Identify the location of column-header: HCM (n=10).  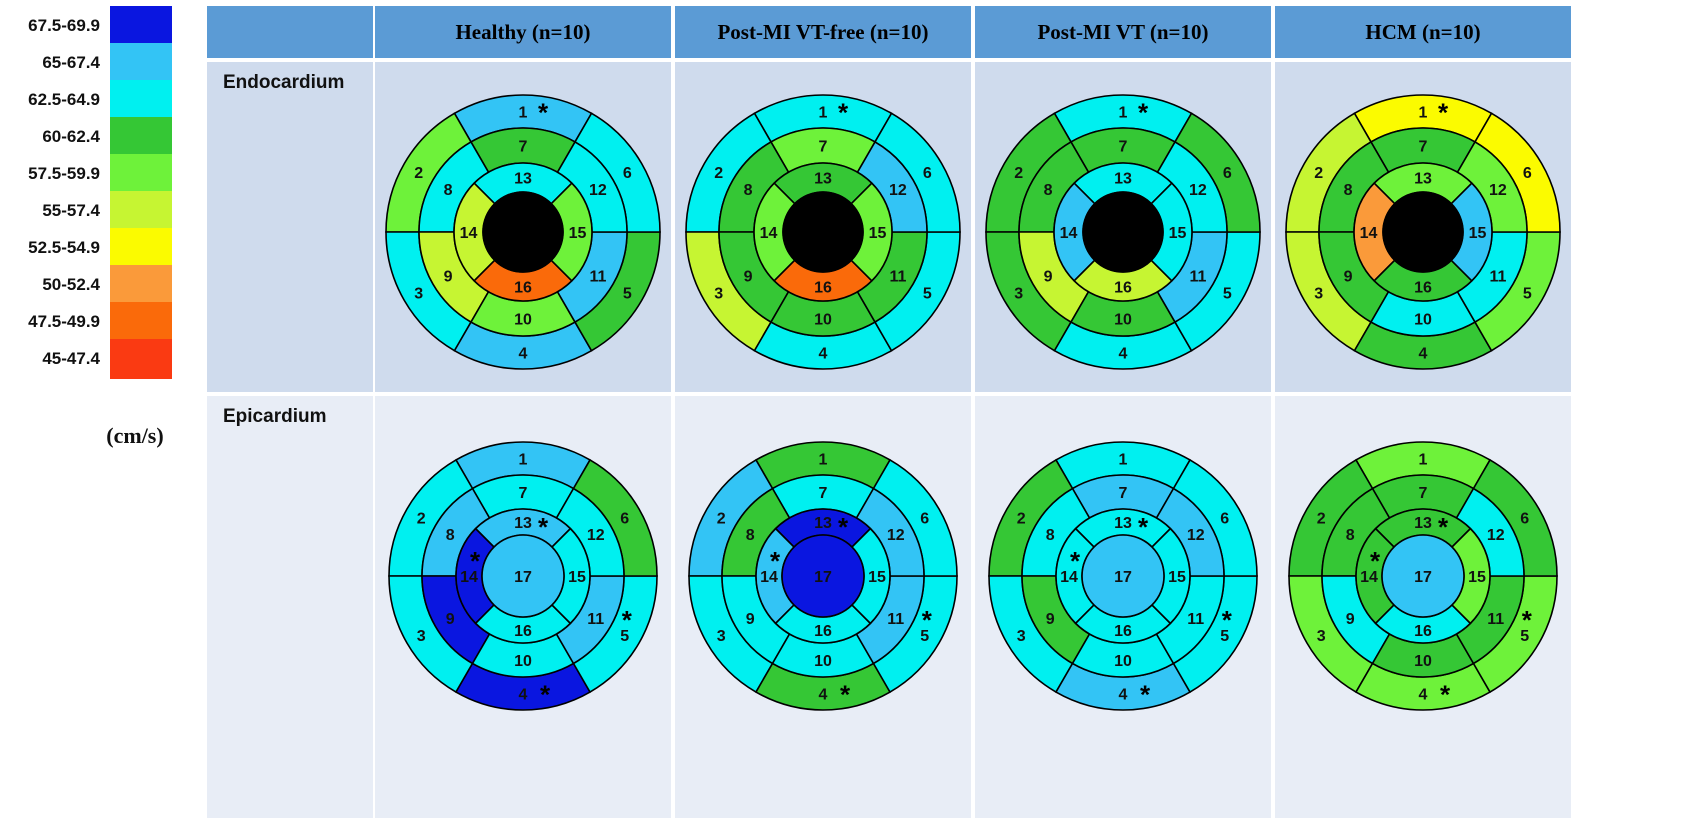
(1423, 32).